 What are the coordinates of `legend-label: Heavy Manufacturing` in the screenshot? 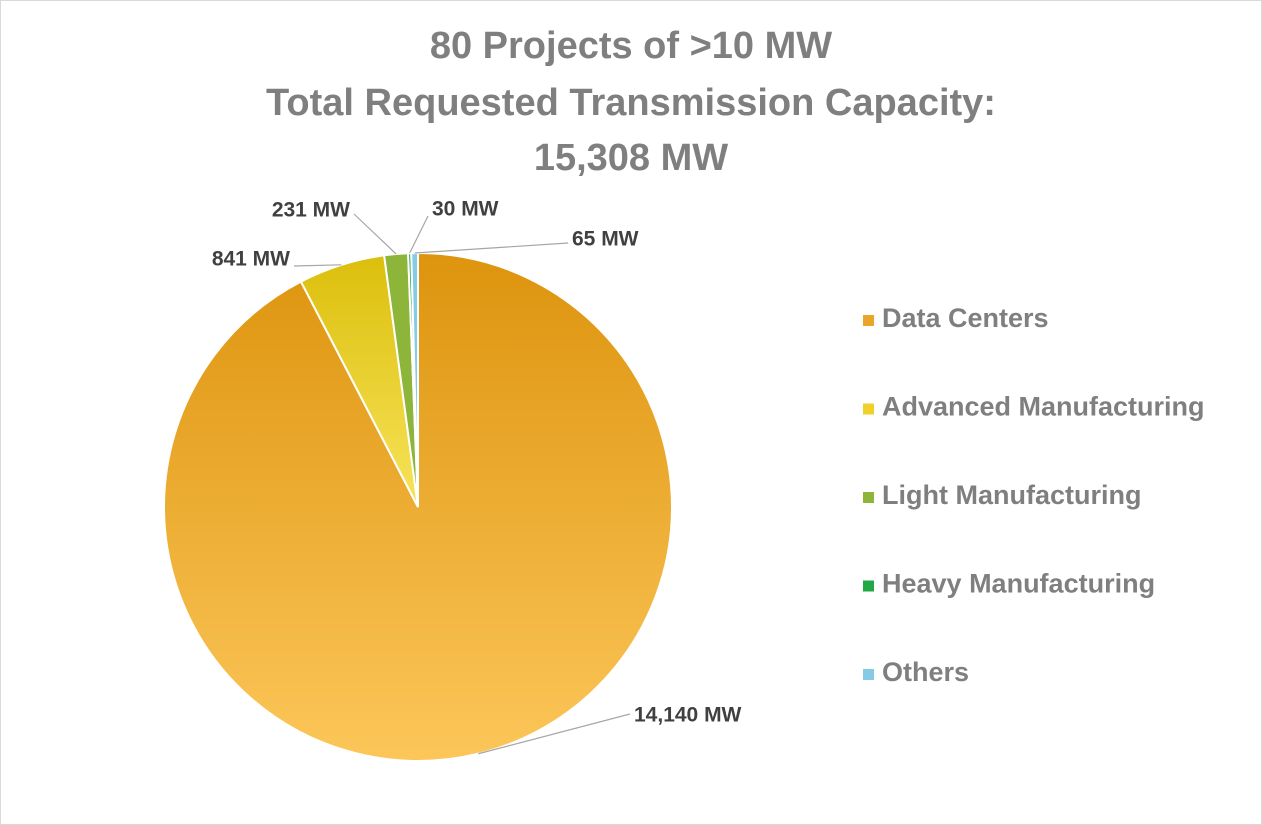 It's located at (1018, 584).